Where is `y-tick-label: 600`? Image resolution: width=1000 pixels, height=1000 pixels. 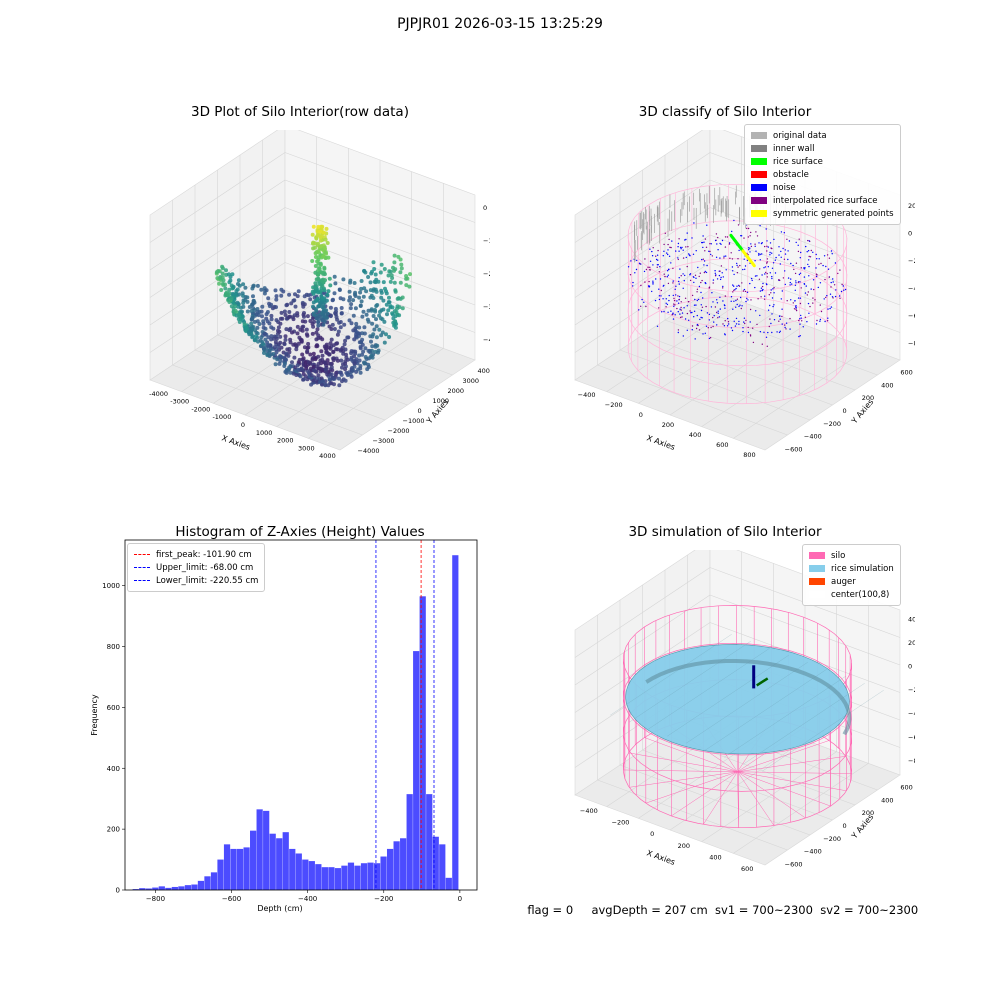 y-tick-label: 600 is located at coordinates (906, 372).